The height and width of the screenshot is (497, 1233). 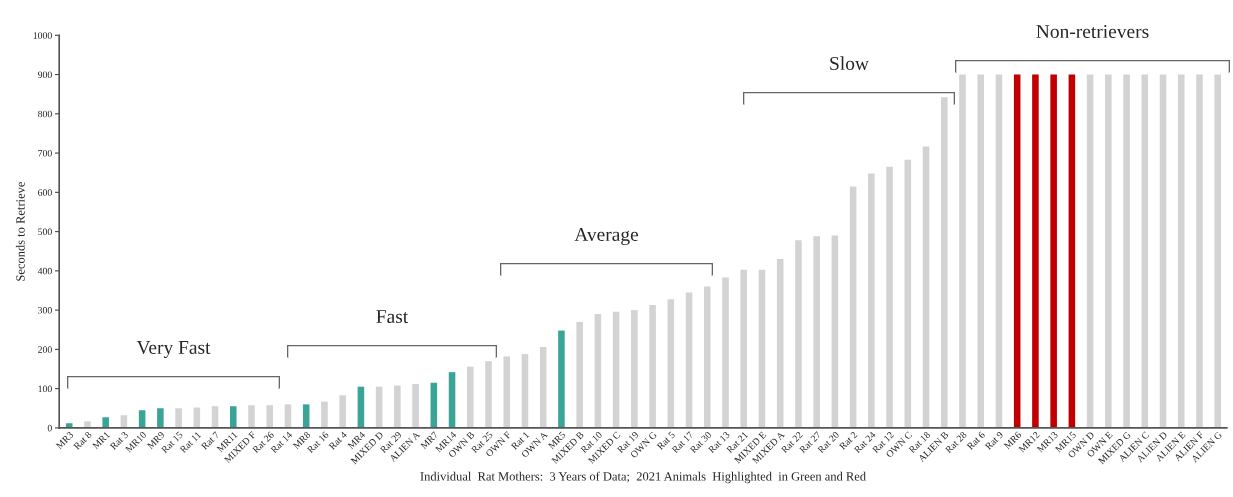 I want to click on y-tick-label: 400, so click(x=44, y=271).